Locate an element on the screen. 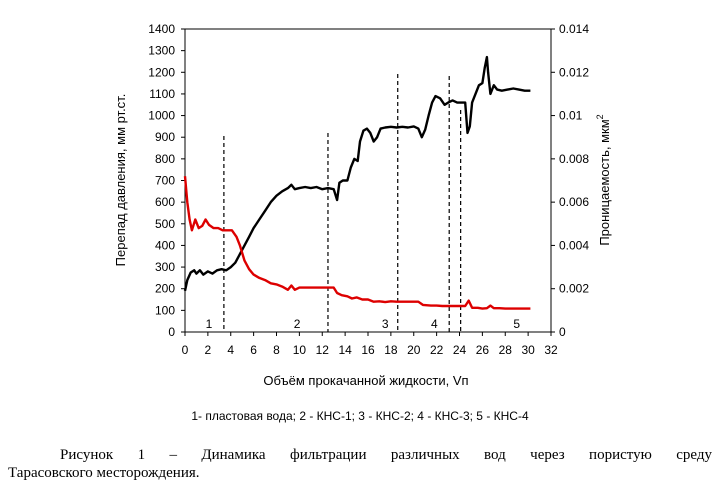 Image resolution: width=720 pixels, height=485 pixels. stage-labels: 1 2 3 4 5 is located at coordinates (363, 324).